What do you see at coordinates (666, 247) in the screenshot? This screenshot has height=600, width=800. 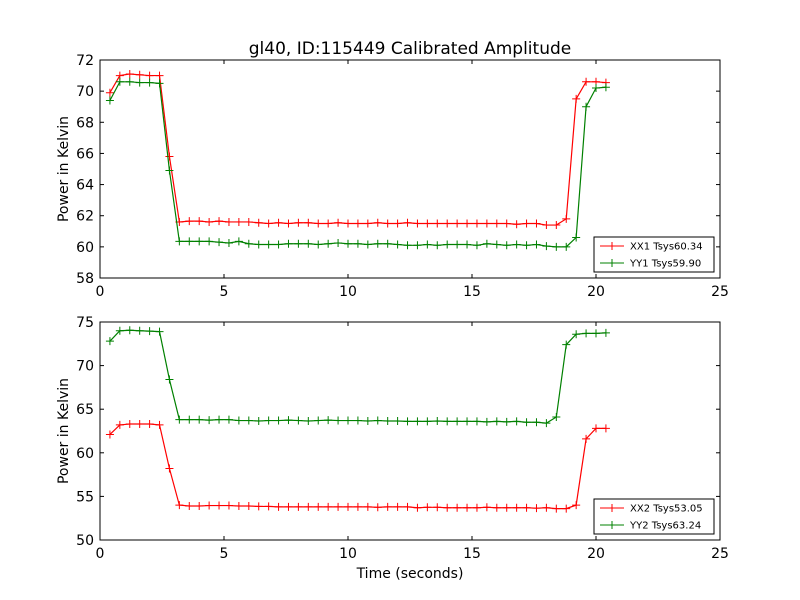 I see `top-legend-label-xx1: XX1 Tsys60.34` at bounding box center [666, 247].